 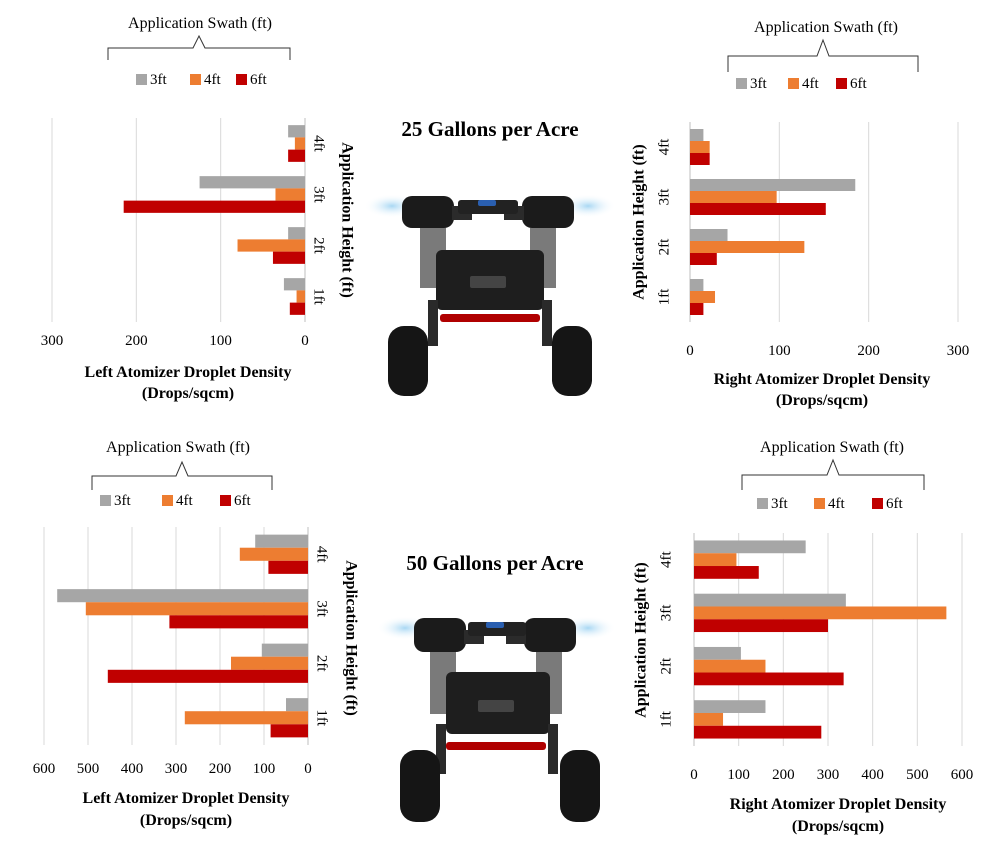 I want to click on title-25gpa: 25 Gallons per Acre, so click(x=489, y=129).